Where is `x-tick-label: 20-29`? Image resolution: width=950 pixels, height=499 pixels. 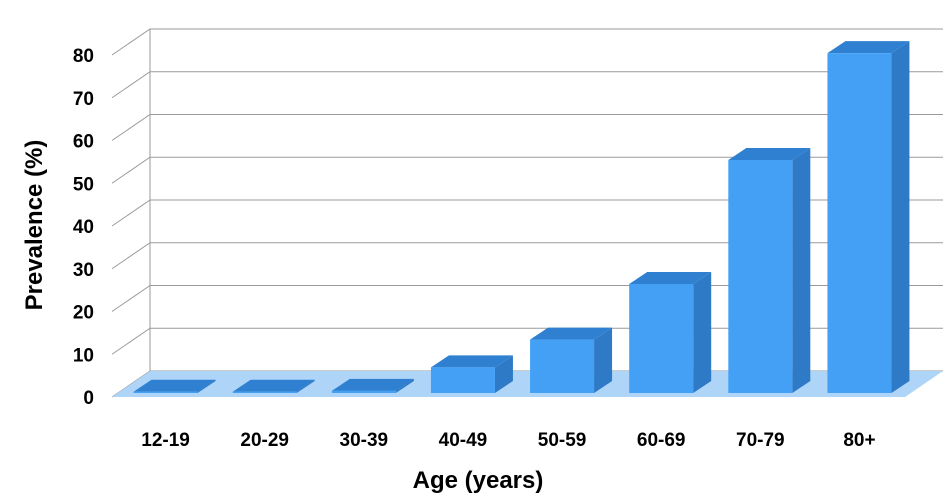 x-tick-label: 20-29 is located at coordinates (264, 440).